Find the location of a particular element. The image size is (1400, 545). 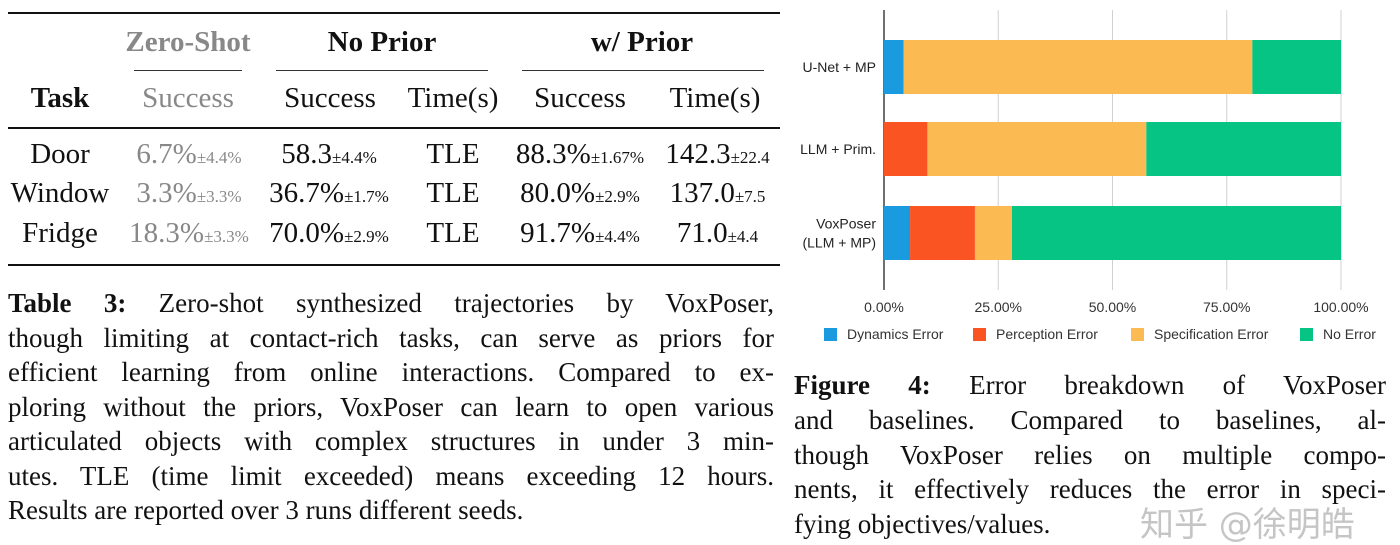

cell-value: 137.0 is located at coordinates (702, 193).